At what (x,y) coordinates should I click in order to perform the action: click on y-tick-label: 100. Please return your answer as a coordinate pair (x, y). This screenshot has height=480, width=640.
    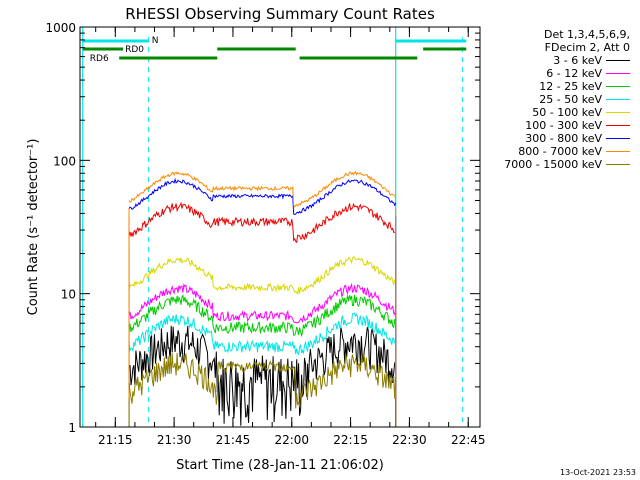
    Looking at the image, I should click on (64, 161).